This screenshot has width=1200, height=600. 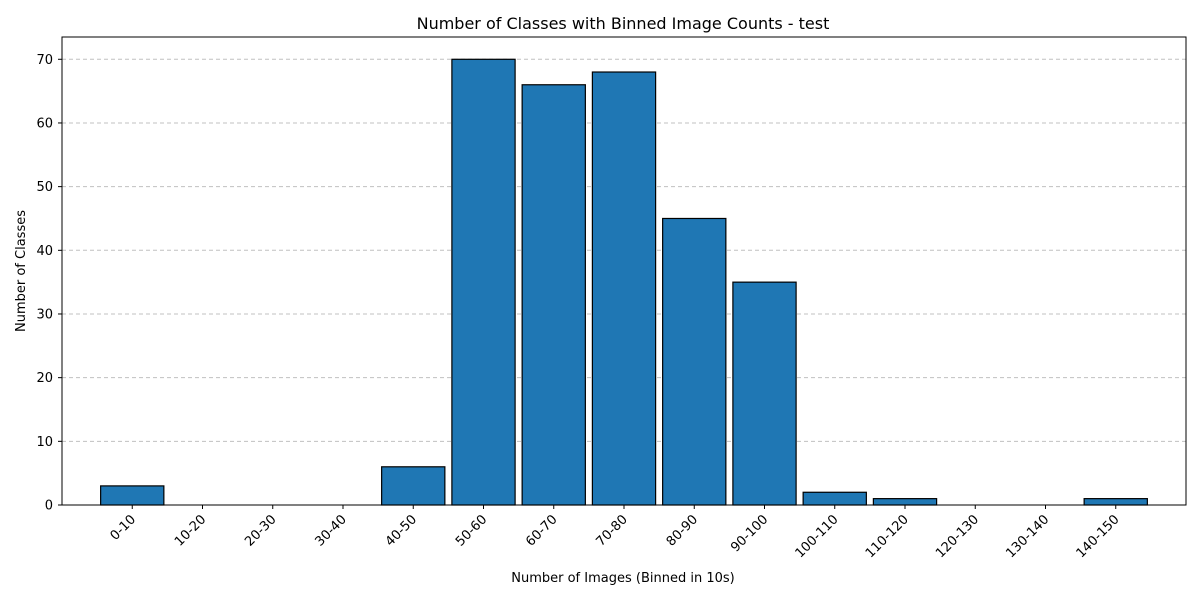 What do you see at coordinates (749, 533) in the screenshot?
I see `x-tick-label: 90-100` at bounding box center [749, 533].